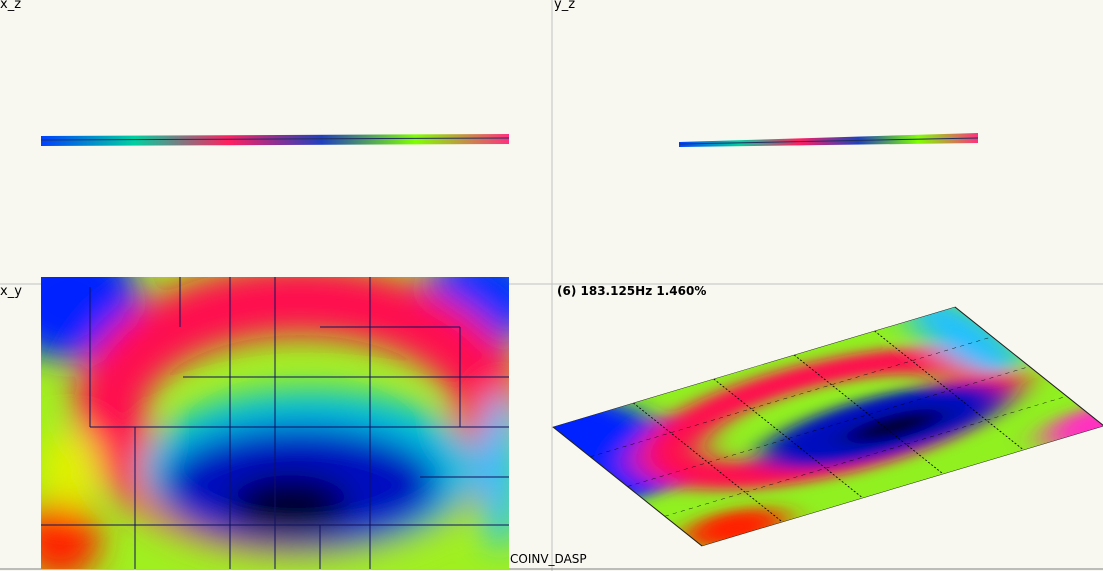 The height and width of the screenshot is (571, 1103). What do you see at coordinates (565, 6) in the screenshot?
I see `view-label: y_z` at bounding box center [565, 6].